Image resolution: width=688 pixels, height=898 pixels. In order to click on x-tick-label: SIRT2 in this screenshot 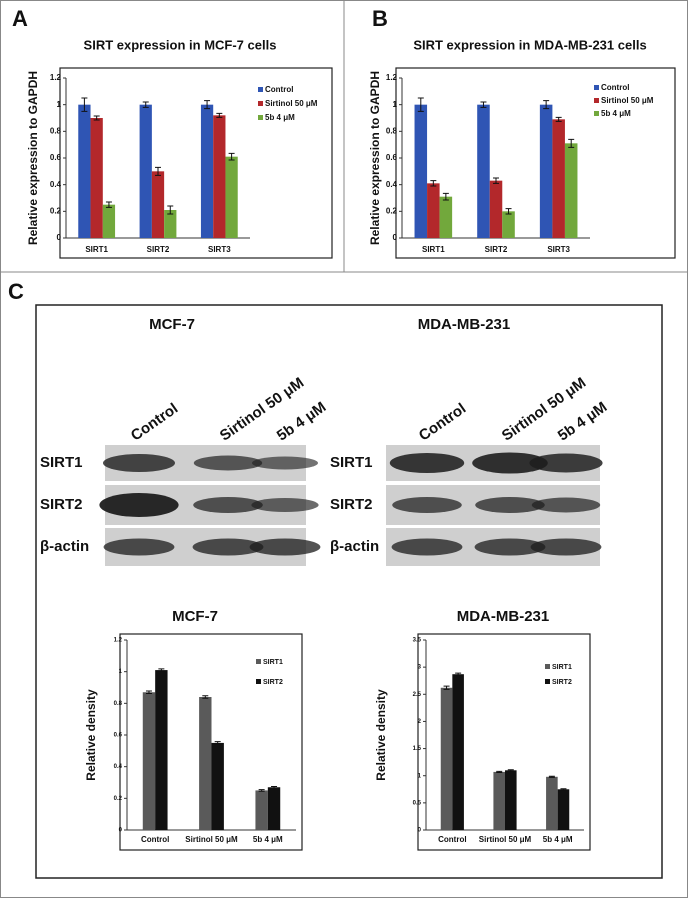, I will do `click(158, 249)`.